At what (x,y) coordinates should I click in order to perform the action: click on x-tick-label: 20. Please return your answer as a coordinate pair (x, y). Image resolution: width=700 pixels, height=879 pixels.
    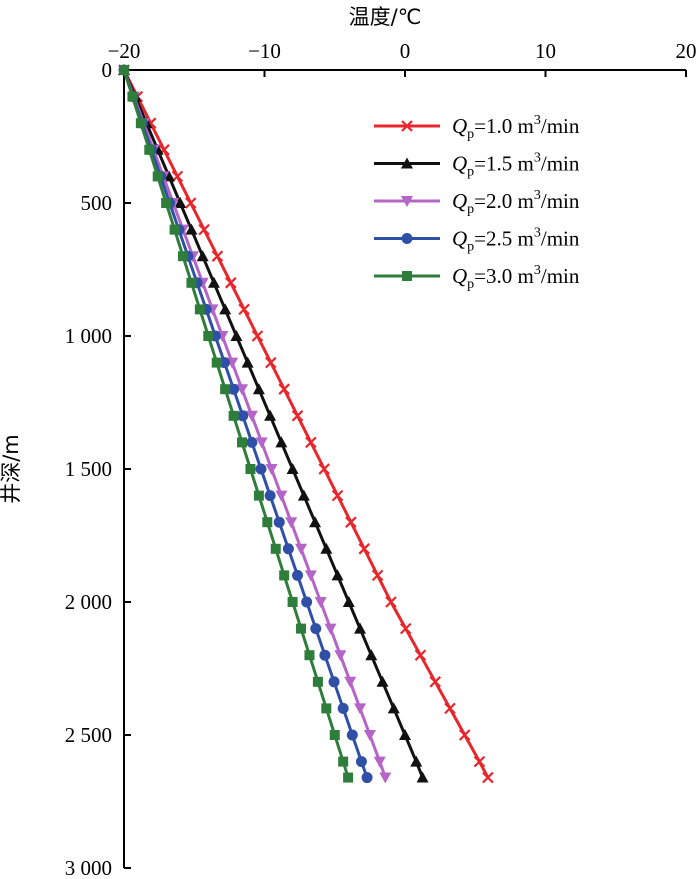
    Looking at the image, I should click on (686, 51).